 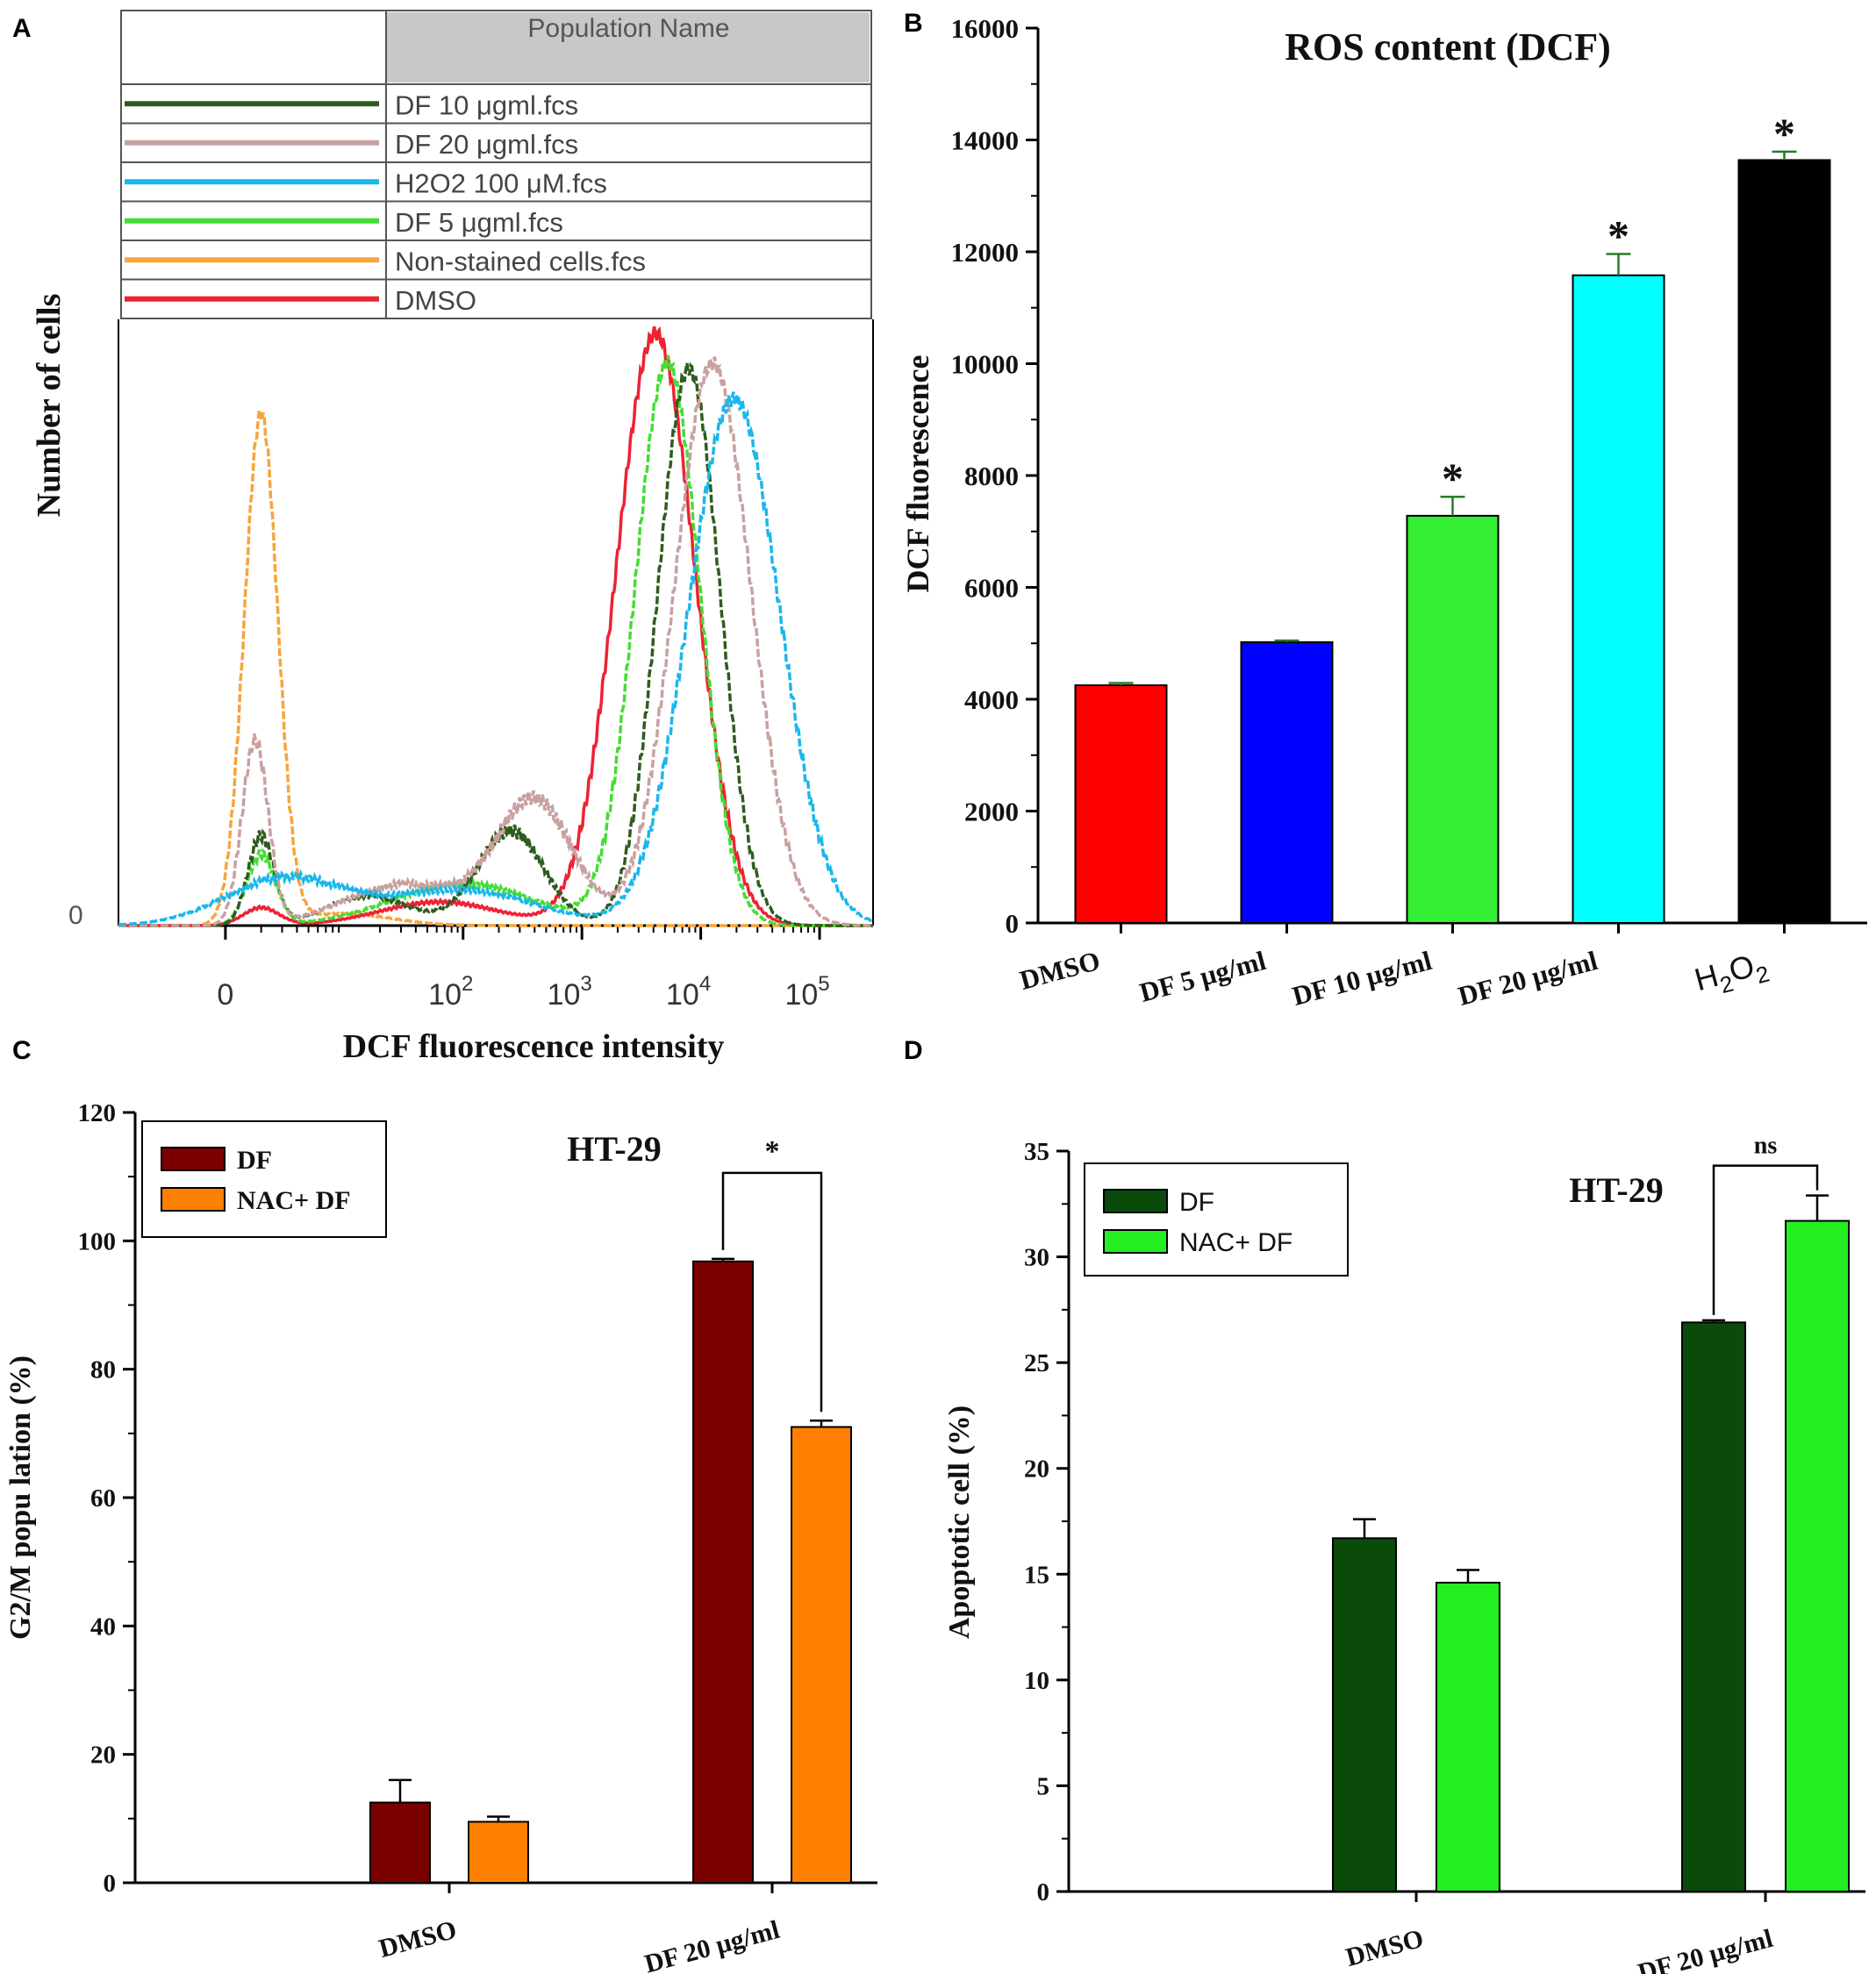 What do you see at coordinates (496, 299) in the screenshot?
I see `legend-row` at bounding box center [496, 299].